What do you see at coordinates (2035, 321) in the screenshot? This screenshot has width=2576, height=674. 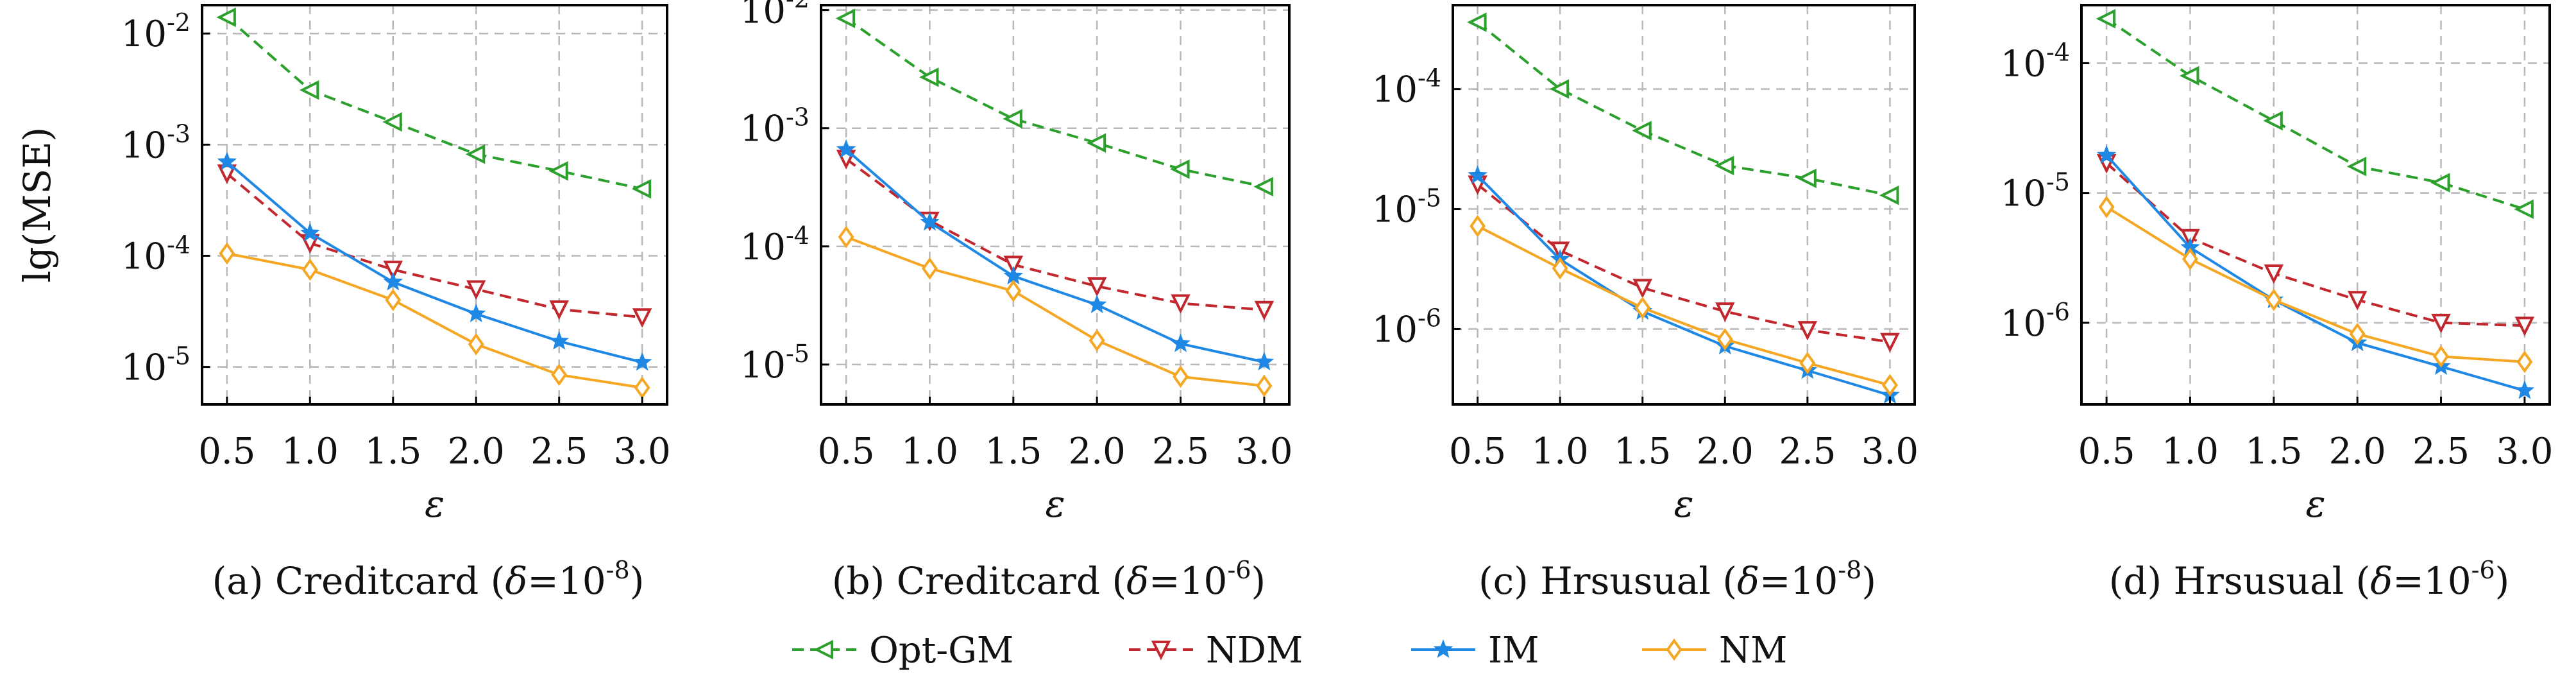 I see `y-tick-label: 10⁻⁶` at bounding box center [2035, 321].